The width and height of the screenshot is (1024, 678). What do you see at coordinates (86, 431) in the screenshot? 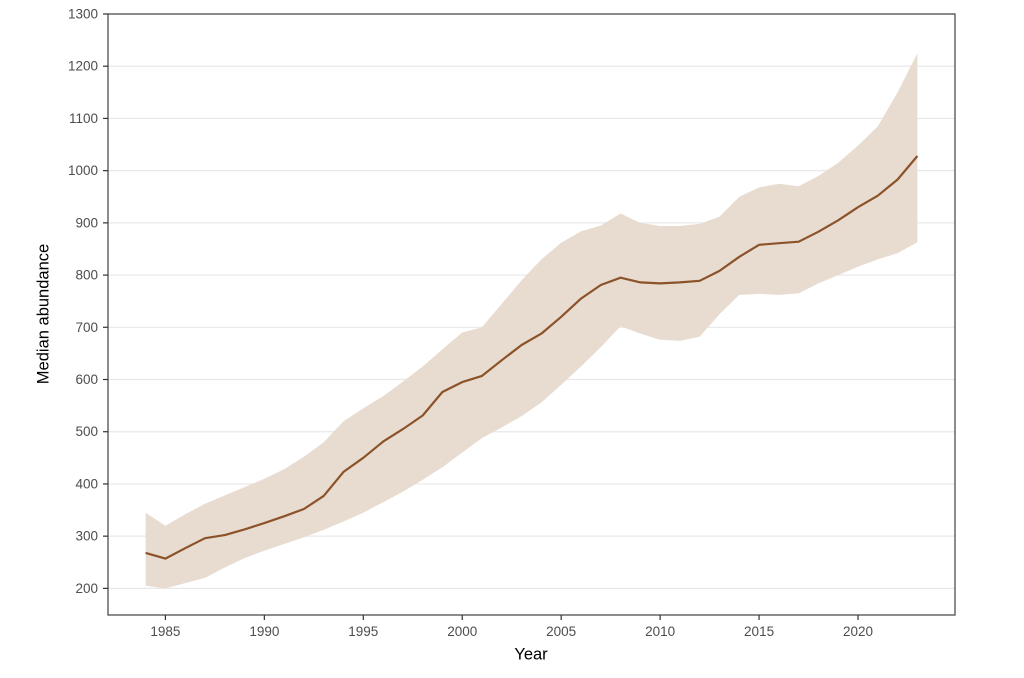
I see `y-tick-label: 500` at bounding box center [86, 431].